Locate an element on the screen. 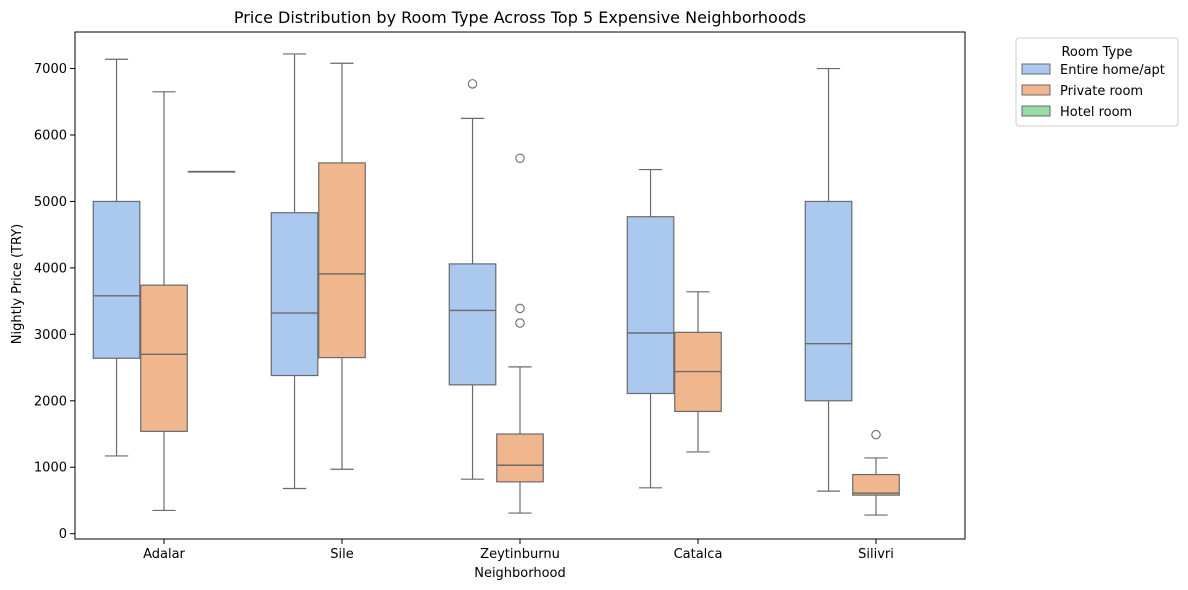 The width and height of the screenshot is (1188, 590). x-tick-label: Adalar is located at coordinates (164, 554).